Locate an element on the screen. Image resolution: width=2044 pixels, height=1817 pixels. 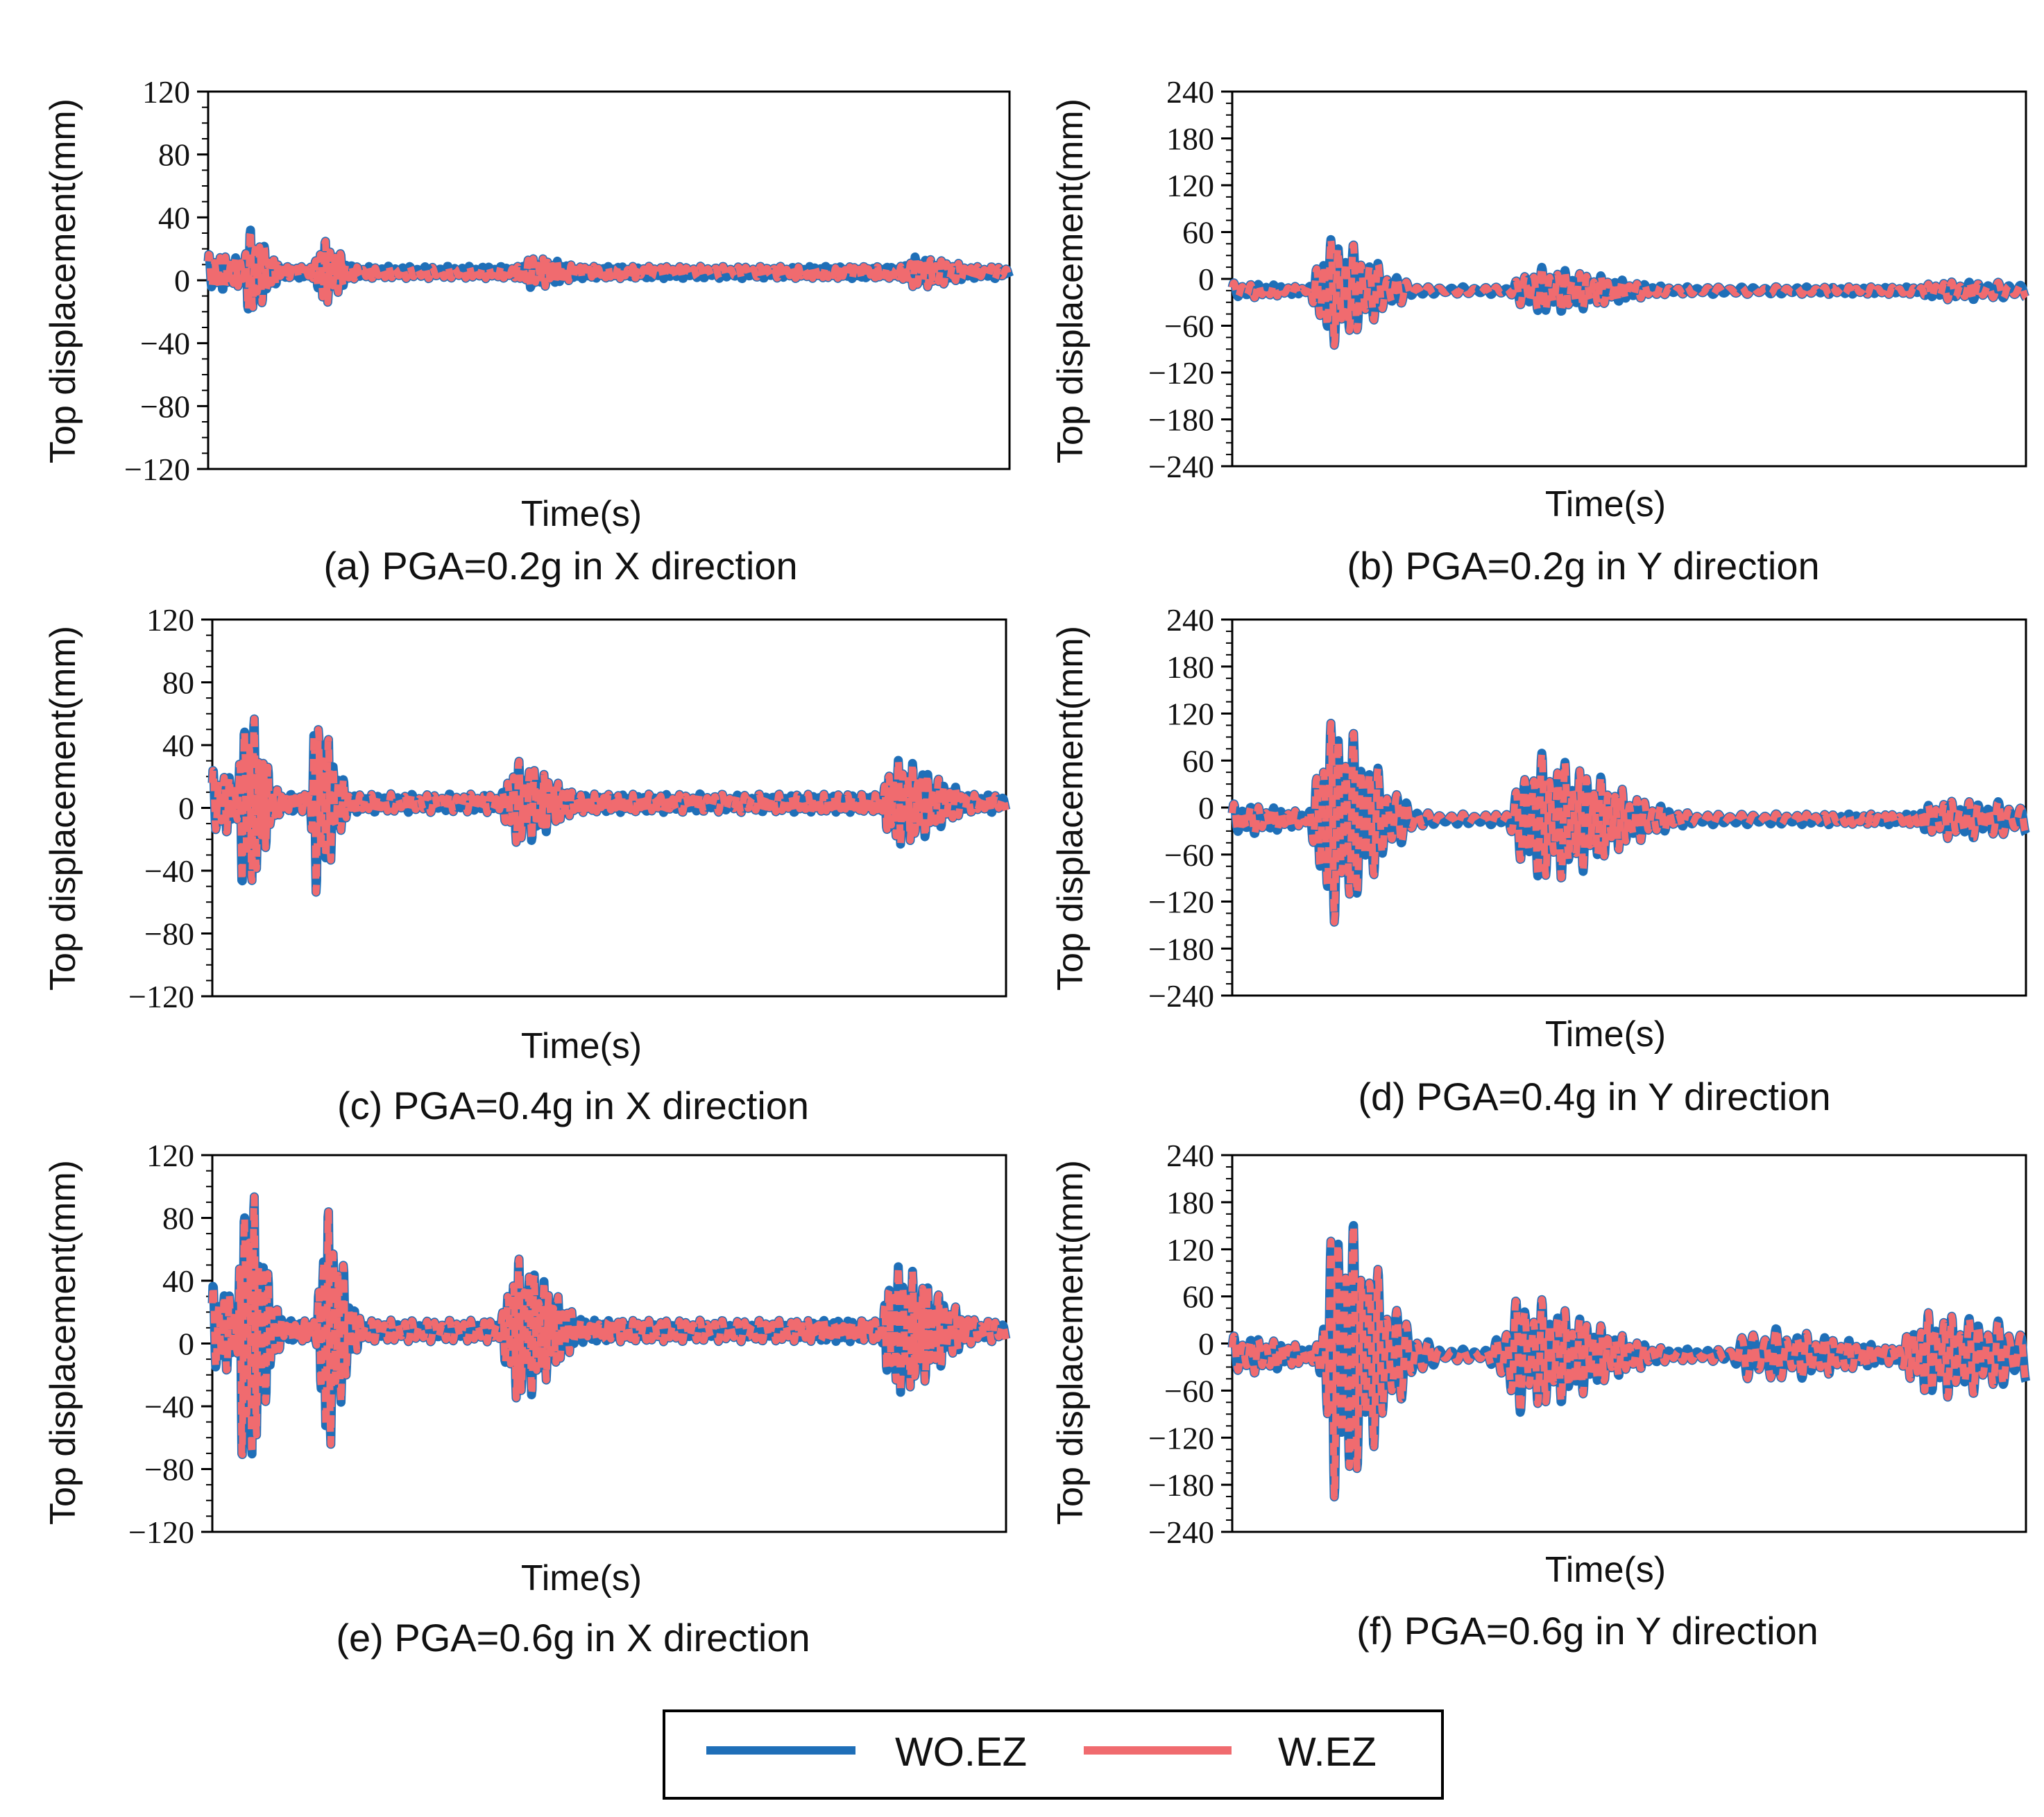
panel-caption: (f) PGA=0.6g in Y direction is located at coordinates (1587, 1631).